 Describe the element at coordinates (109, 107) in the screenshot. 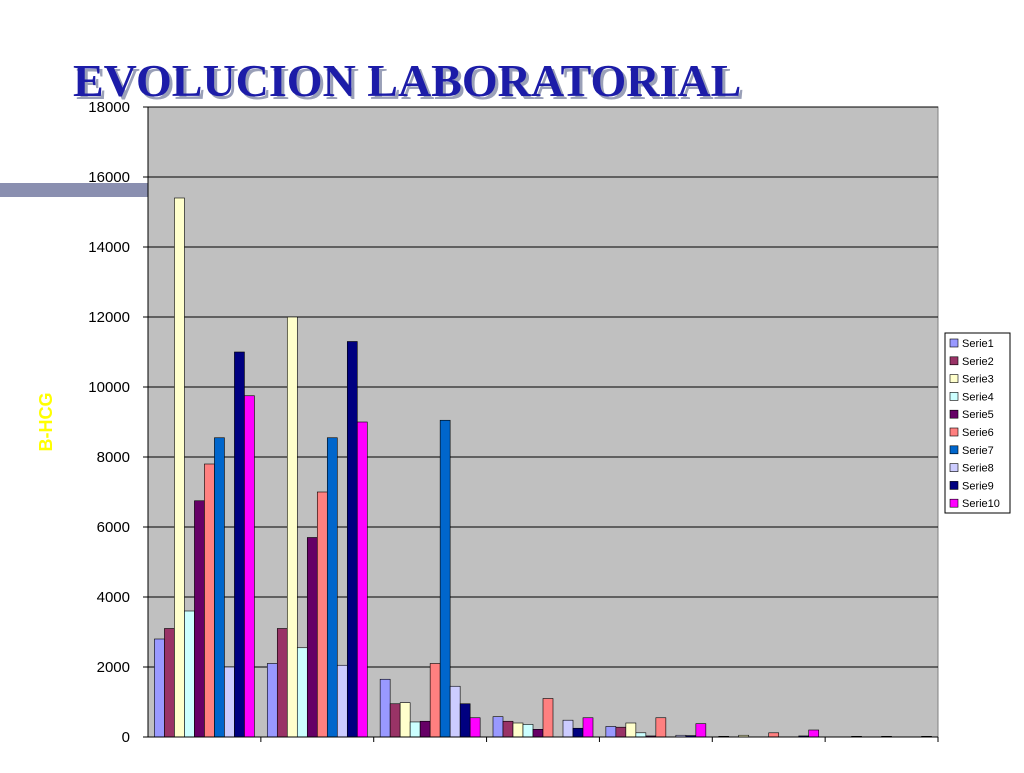

I see `y-tick-label: 18000` at that location.